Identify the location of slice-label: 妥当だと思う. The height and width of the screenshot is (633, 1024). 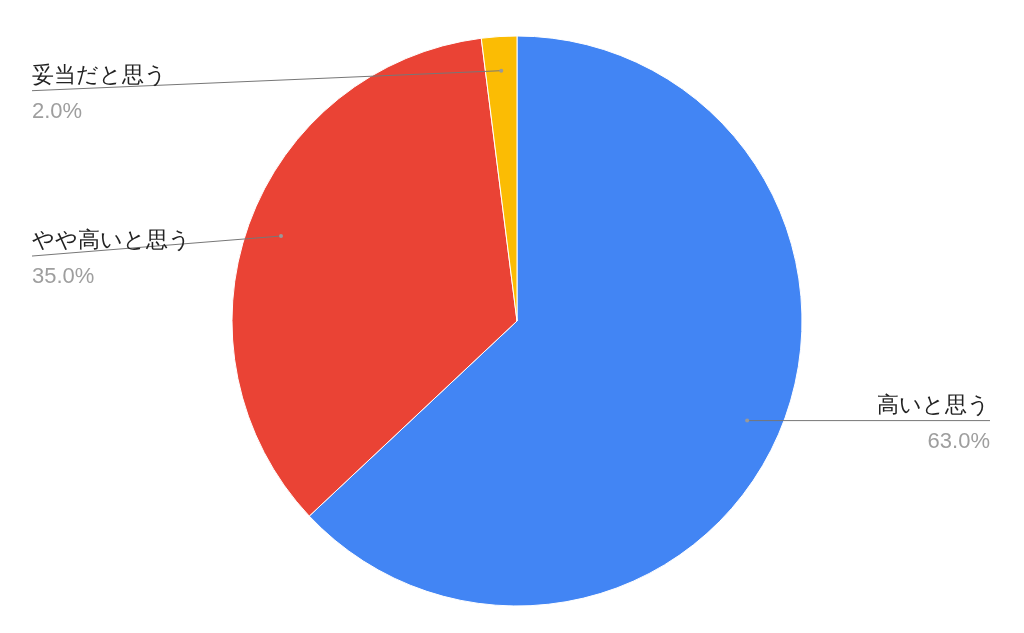
(99, 74).